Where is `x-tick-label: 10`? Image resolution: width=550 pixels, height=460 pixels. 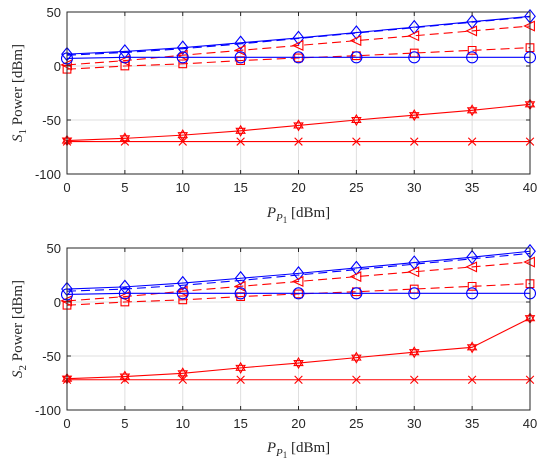
x-tick-label: 10 is located at coordinates (183, 187).